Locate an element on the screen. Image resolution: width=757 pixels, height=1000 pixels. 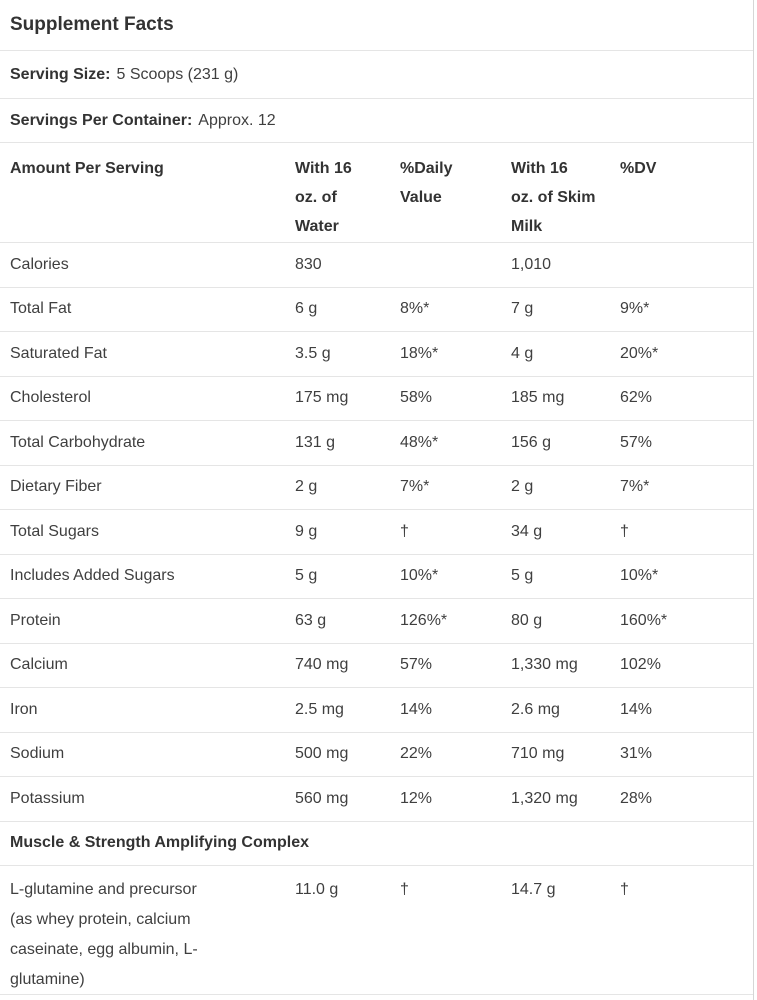
water-amount: 740 mg is located at coordinates (322, 665).